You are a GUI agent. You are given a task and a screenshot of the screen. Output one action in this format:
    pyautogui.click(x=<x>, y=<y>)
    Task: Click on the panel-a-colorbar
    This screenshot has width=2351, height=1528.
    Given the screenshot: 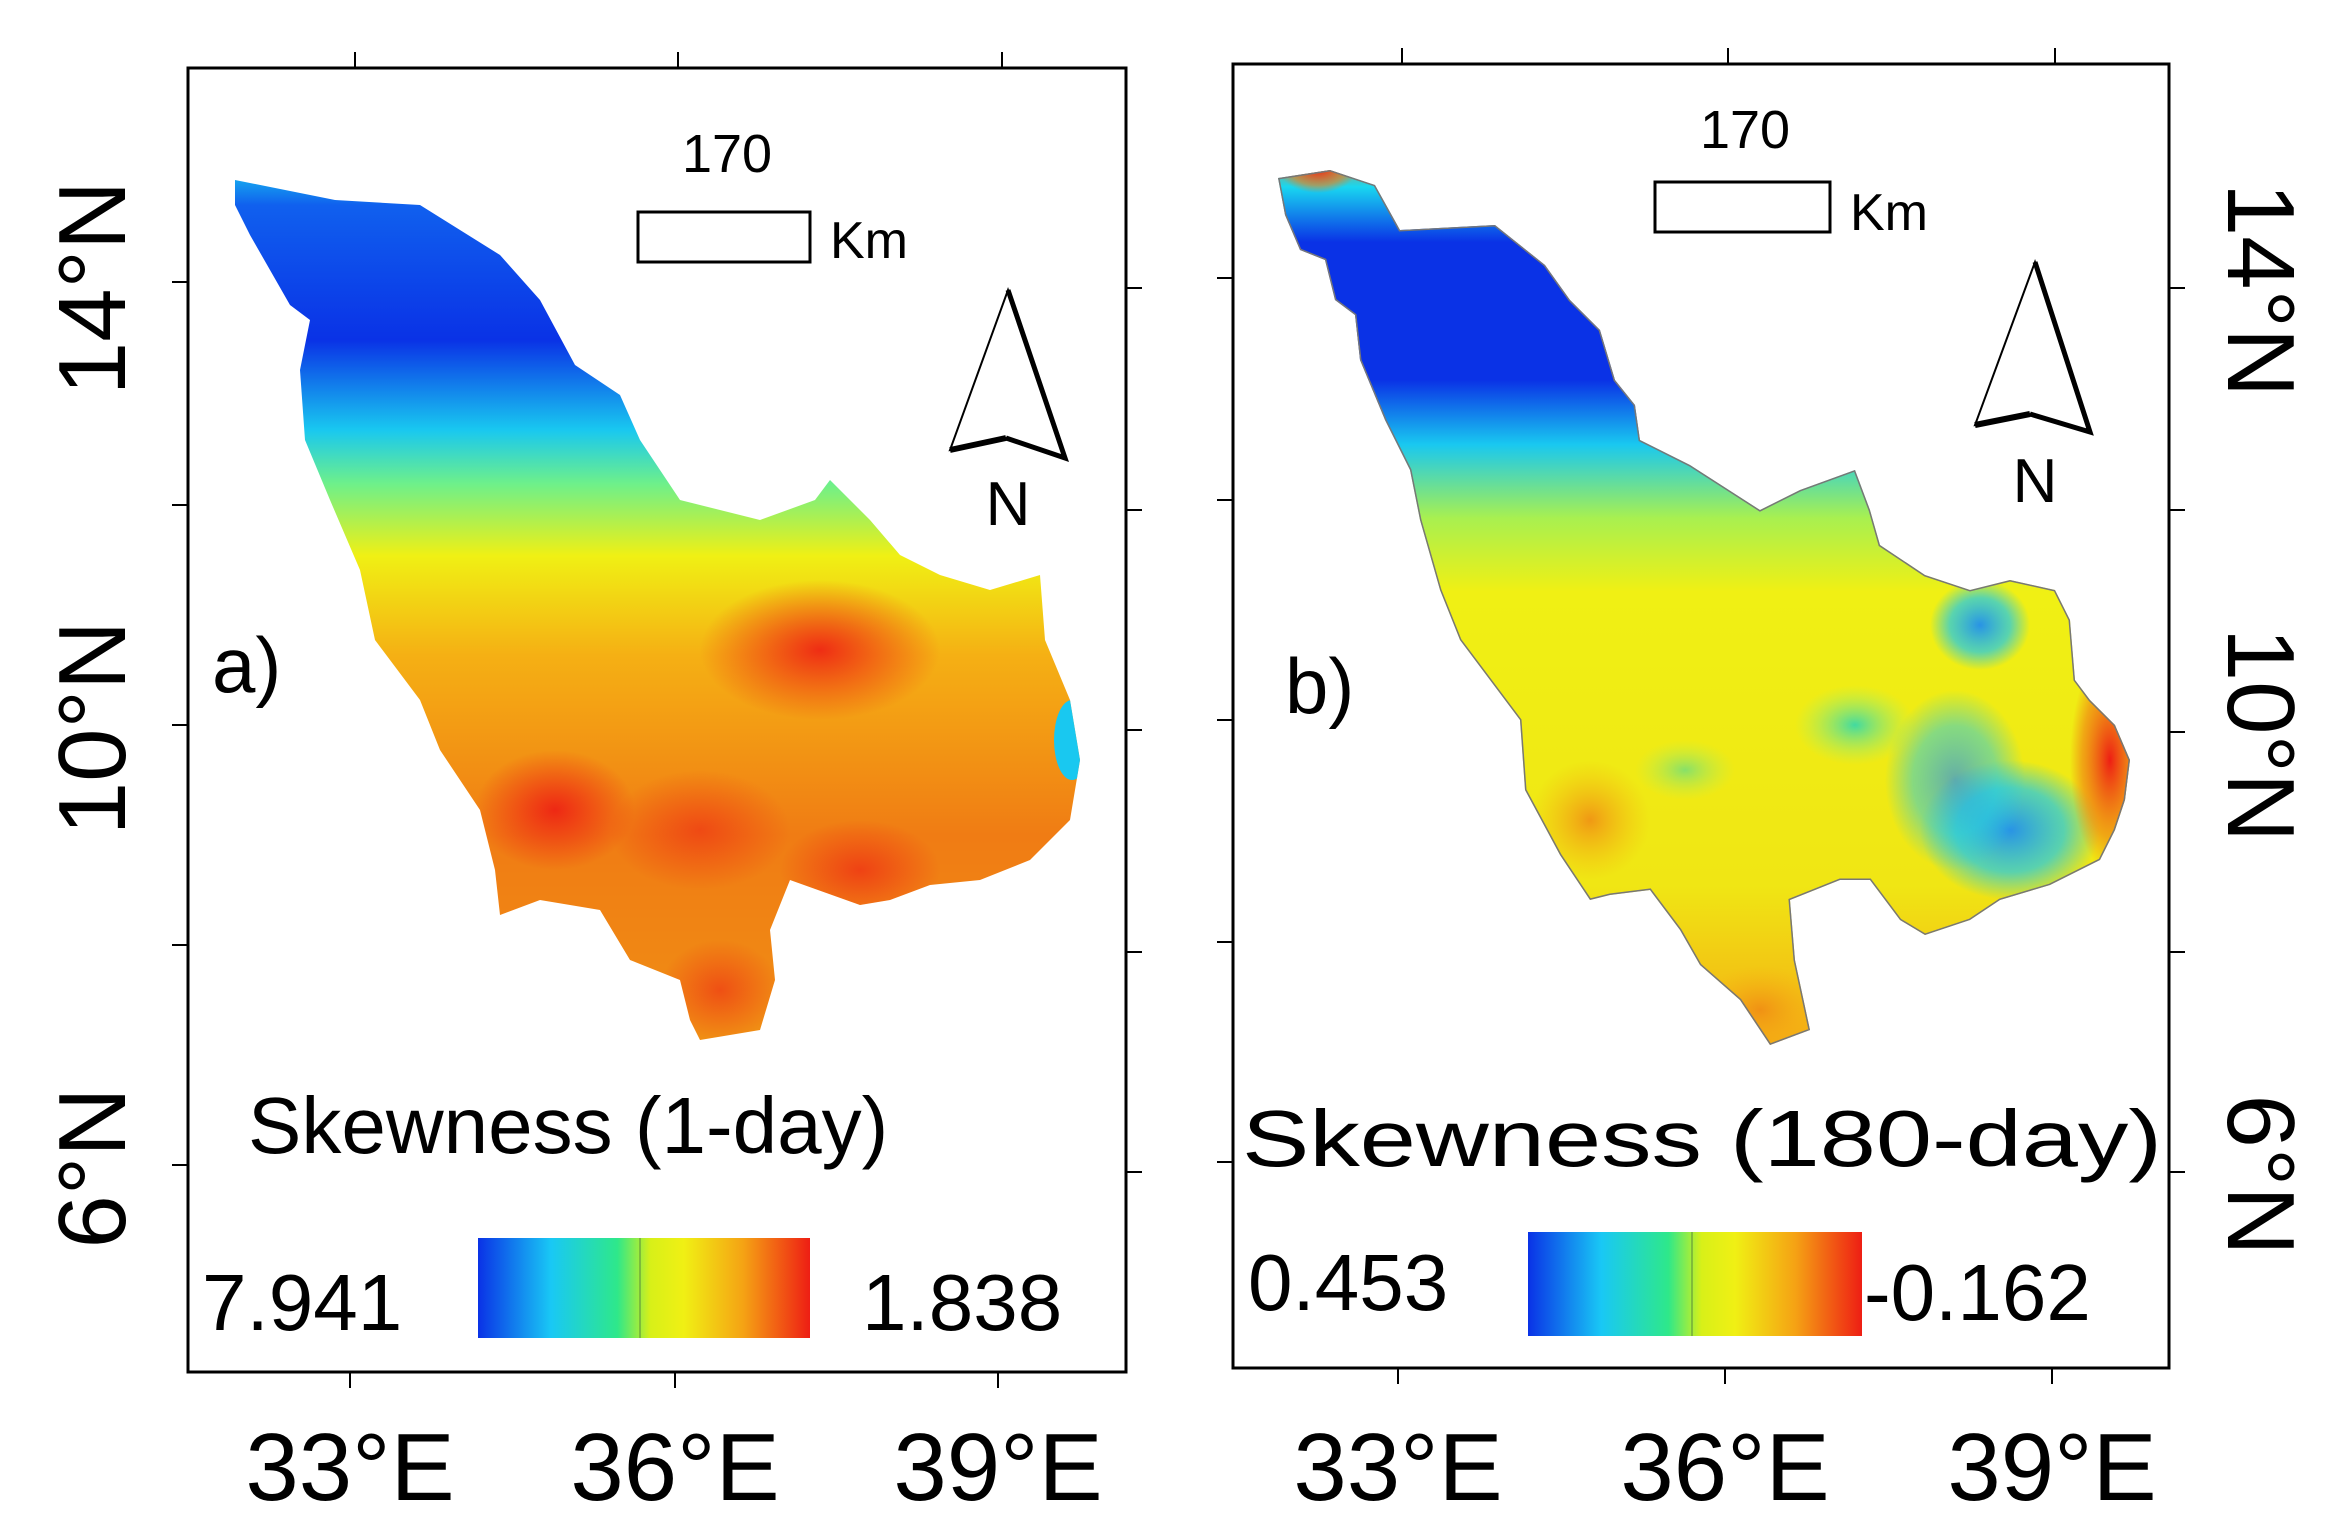 What is the action you would take?
    pyautogui.click(x=644, y=1288)
    